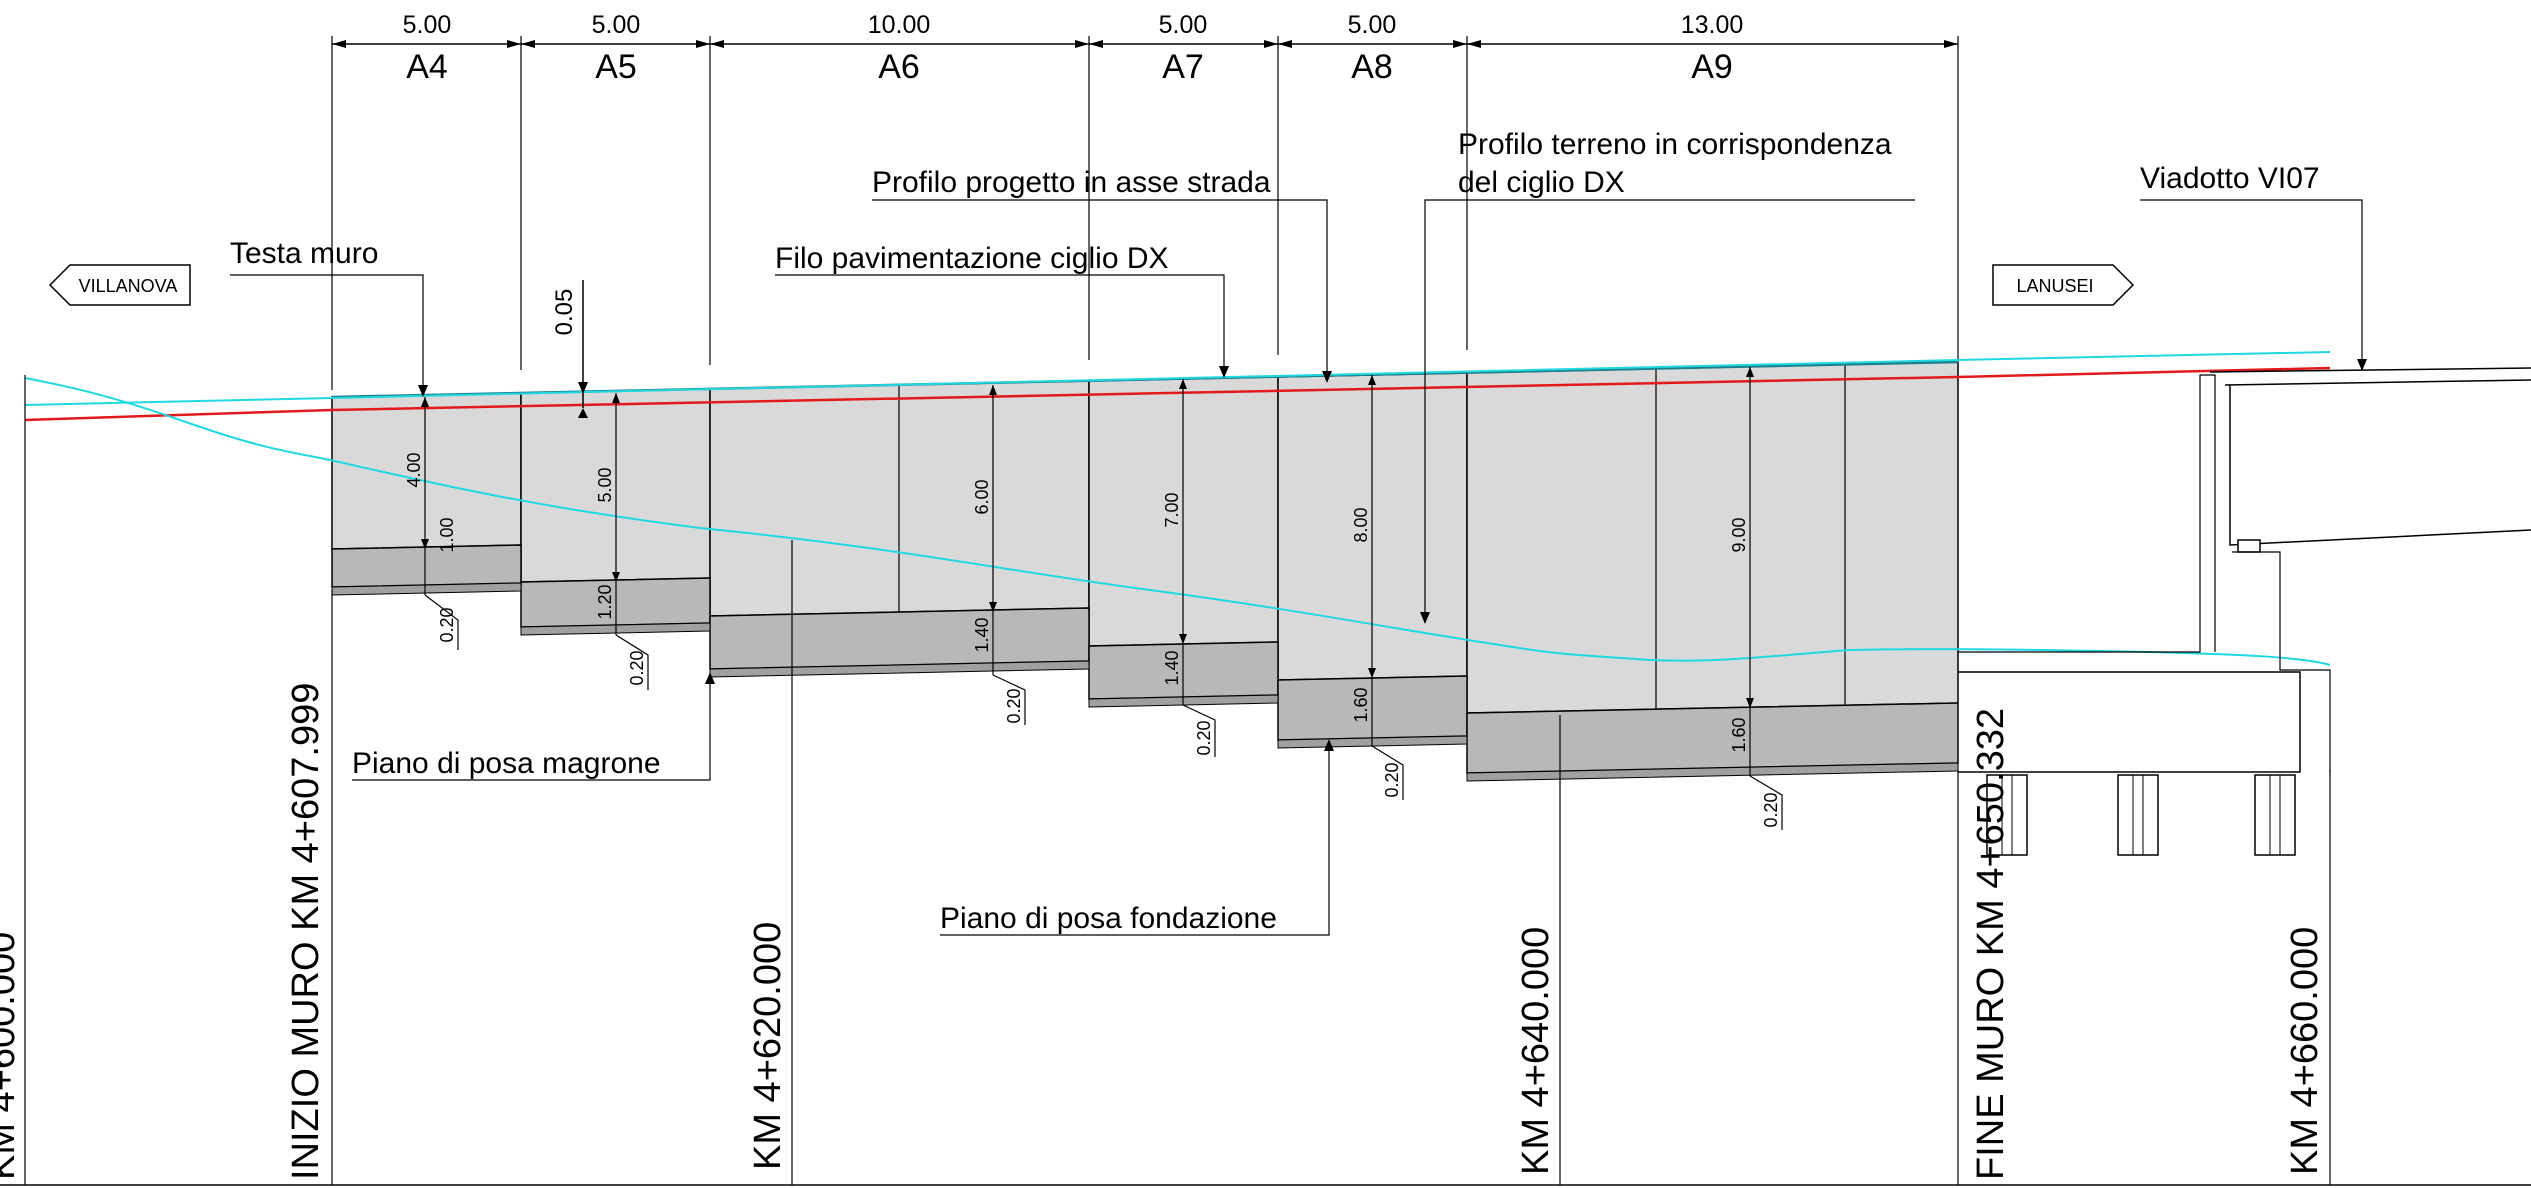 The height and width of the screenshot is (1188, 2531). I want to click on segment-name-a7: A7, so click(1183, 67).